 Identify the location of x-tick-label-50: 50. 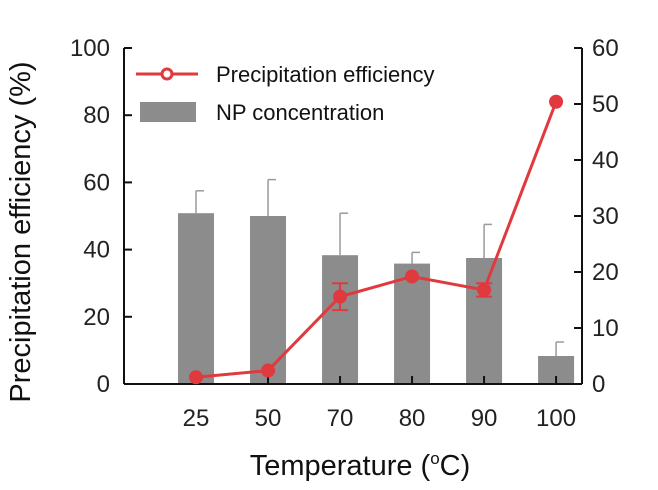
(268, 418).